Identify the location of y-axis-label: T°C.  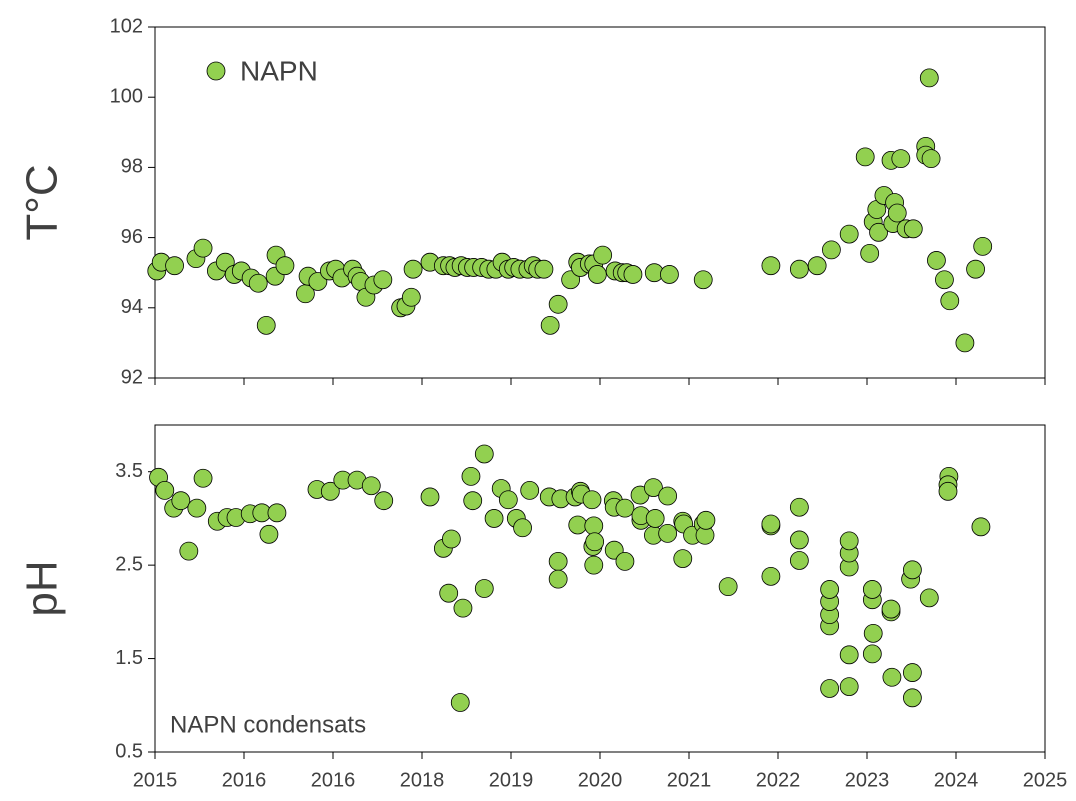
(42, 202).